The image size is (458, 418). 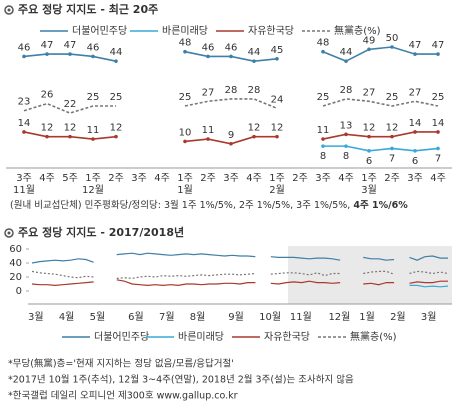 I want to click on y-tick-label: 60, so click(x=15, y=249).